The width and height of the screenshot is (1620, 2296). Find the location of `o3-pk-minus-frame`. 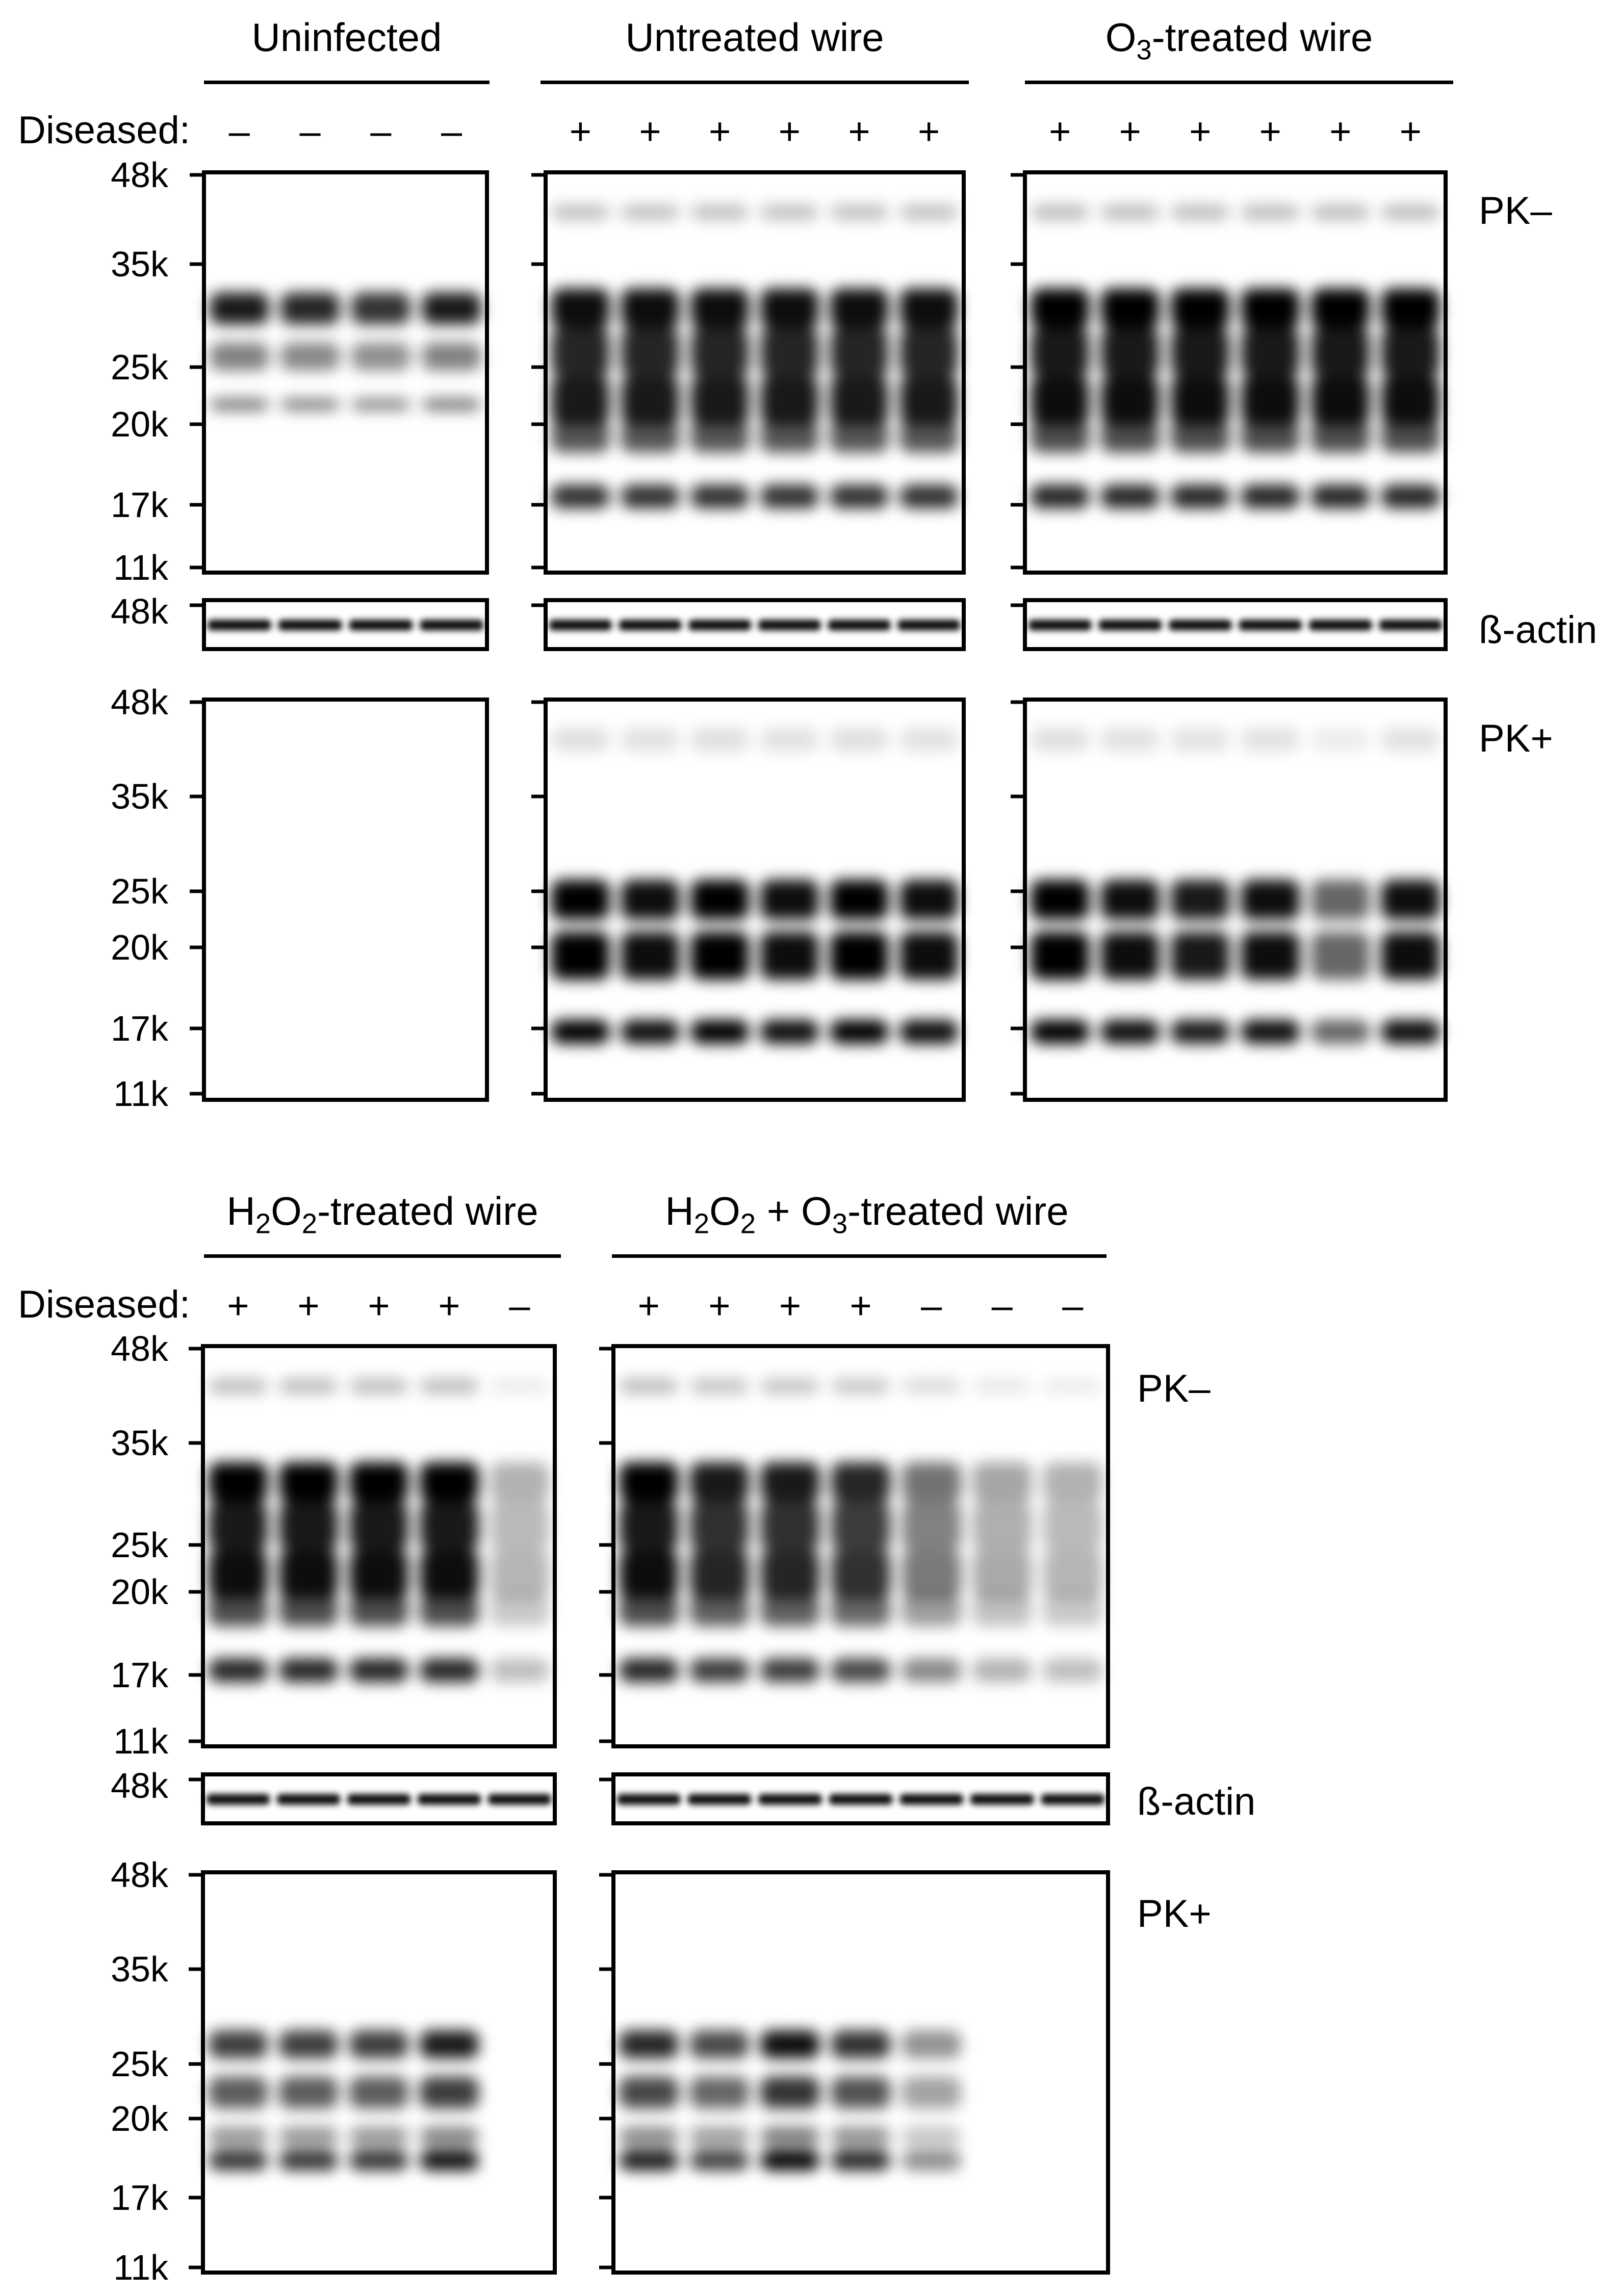

o3-pk-minus-frame is located at coordinates (1235, 373).